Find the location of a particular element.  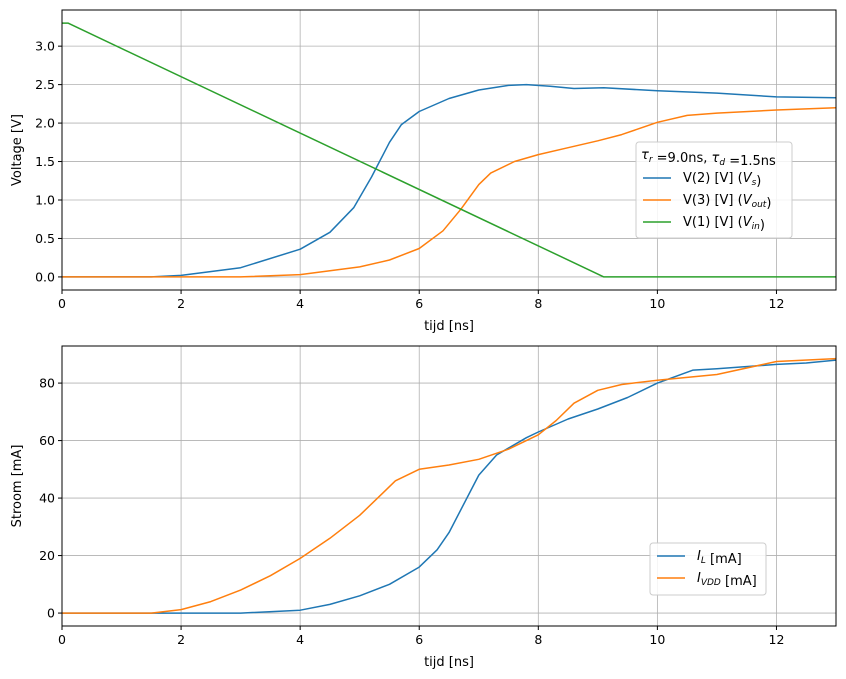

legend-box is located at coordinates (714, 190).